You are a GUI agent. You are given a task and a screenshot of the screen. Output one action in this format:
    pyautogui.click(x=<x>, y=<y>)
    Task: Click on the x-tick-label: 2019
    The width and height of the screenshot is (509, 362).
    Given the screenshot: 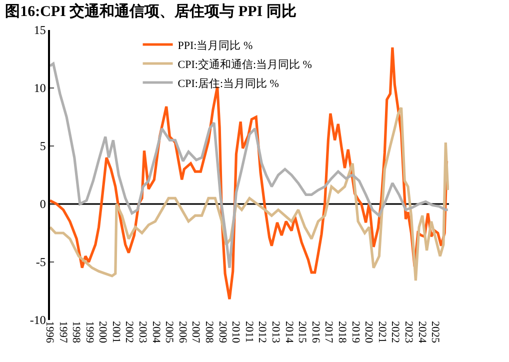 What is the action you would take?
    pyautogui.click(x=355, y=332)
    